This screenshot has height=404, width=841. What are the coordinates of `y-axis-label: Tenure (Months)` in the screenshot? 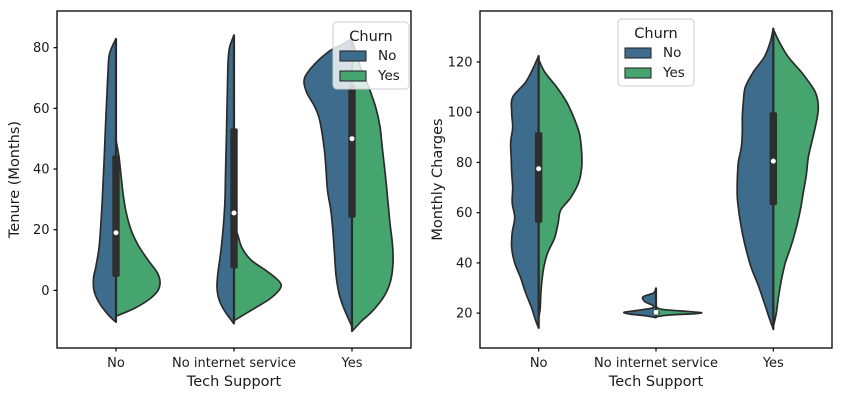 It's located at (15, 180).